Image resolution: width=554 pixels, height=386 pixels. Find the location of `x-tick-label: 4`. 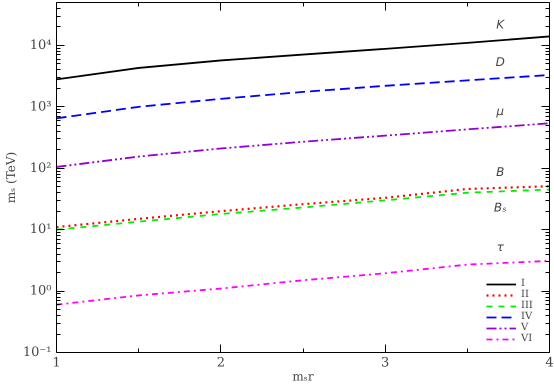

x-tick-label: 4 is located at coordinates (549, 363).